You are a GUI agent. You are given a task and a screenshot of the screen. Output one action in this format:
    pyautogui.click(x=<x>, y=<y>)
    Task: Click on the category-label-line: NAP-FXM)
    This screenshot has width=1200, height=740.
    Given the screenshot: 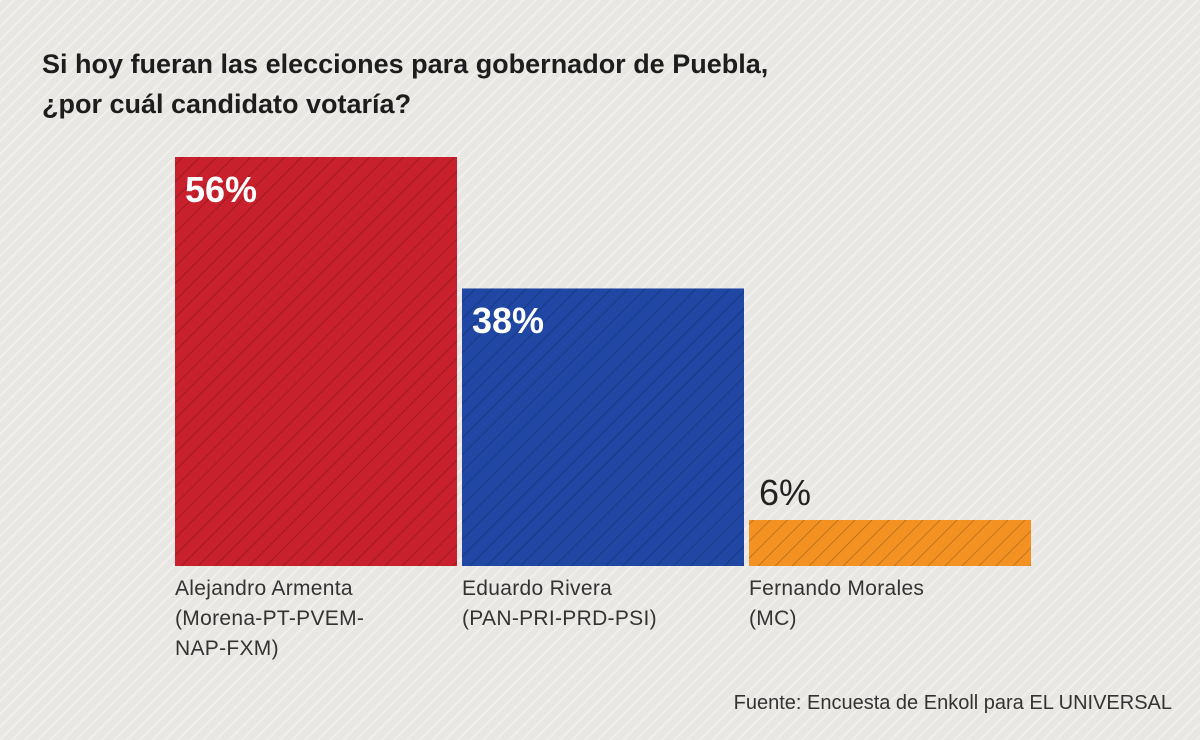 What is the action you would take?
    pyautogui.click(x=227, y=648)
    